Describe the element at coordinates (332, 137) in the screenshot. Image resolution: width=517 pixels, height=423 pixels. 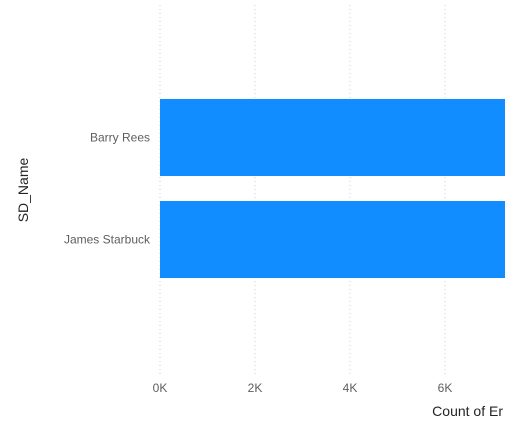
I see `bar-barry-rees` at that location.